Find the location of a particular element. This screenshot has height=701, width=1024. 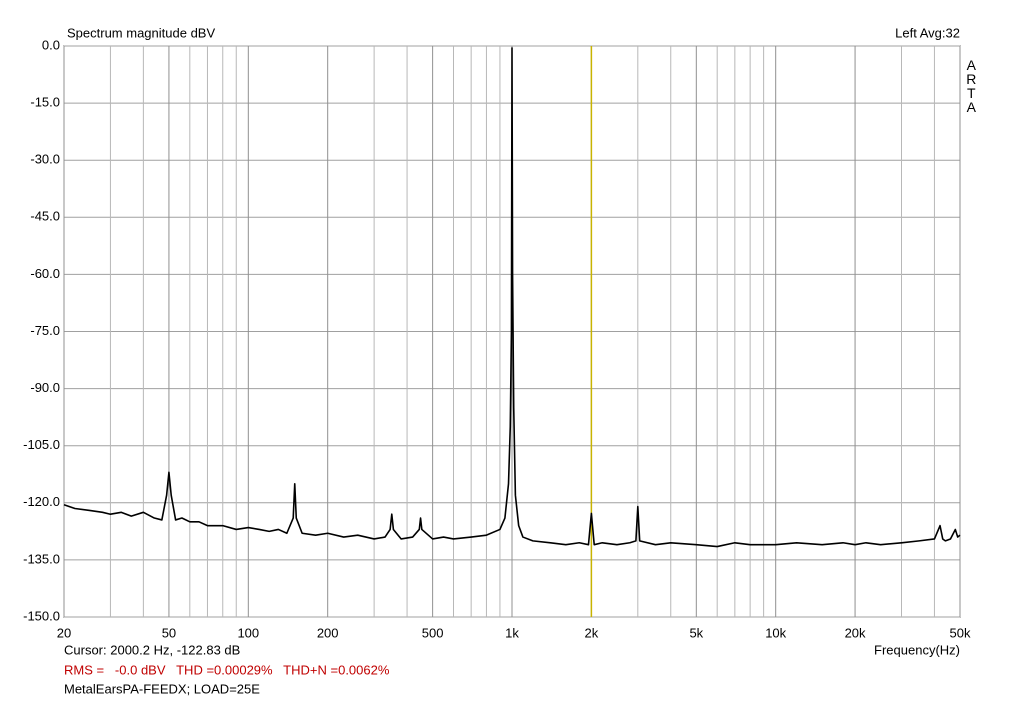

x-tick-label: 100 is located at coordinates (248, 632).